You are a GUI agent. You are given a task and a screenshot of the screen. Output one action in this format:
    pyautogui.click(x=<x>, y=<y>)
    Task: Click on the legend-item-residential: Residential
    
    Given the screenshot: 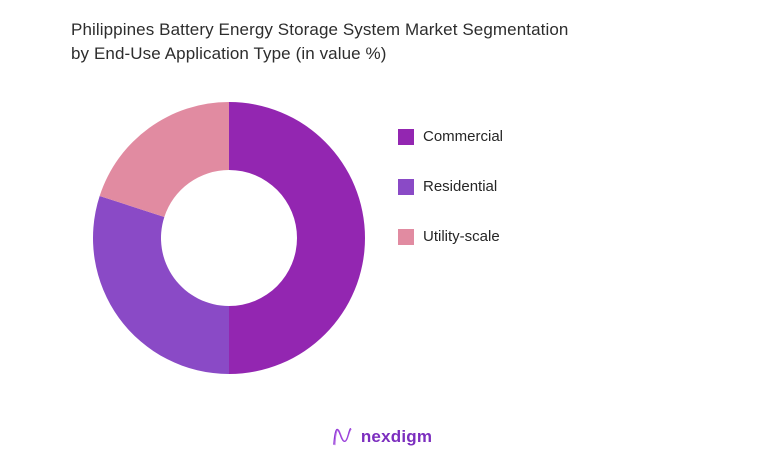 What is the action you would take?
    pyautogui.click(x=450, y=186)
    